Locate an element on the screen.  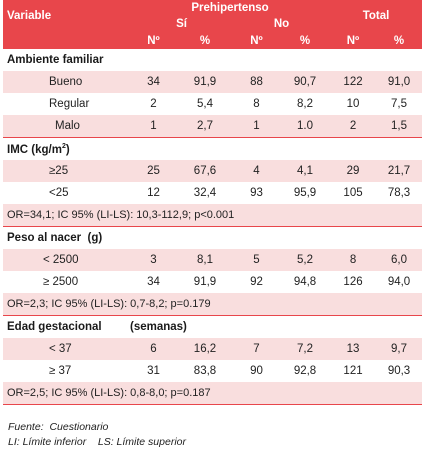
header-si: Sí is located at coordinates (181, 23).